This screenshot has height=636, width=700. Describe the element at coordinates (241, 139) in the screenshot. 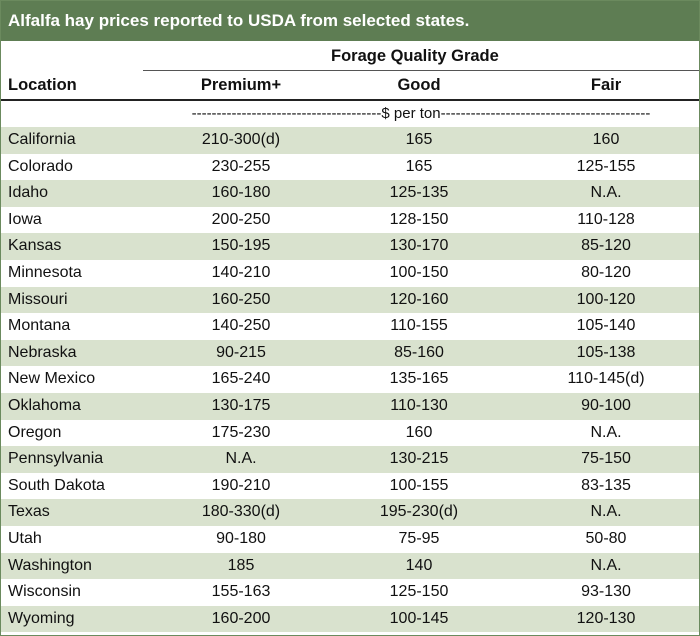

I see `premium-cell: 210-300(d)` at that location.